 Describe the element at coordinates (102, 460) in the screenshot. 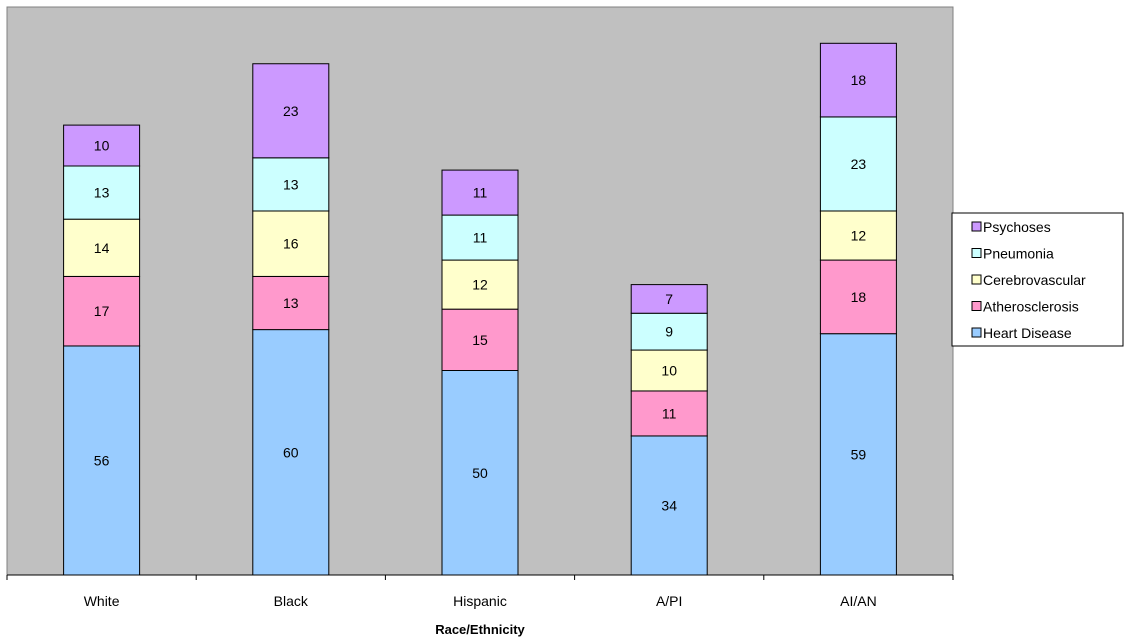

I see `data-label: 56` at that location.